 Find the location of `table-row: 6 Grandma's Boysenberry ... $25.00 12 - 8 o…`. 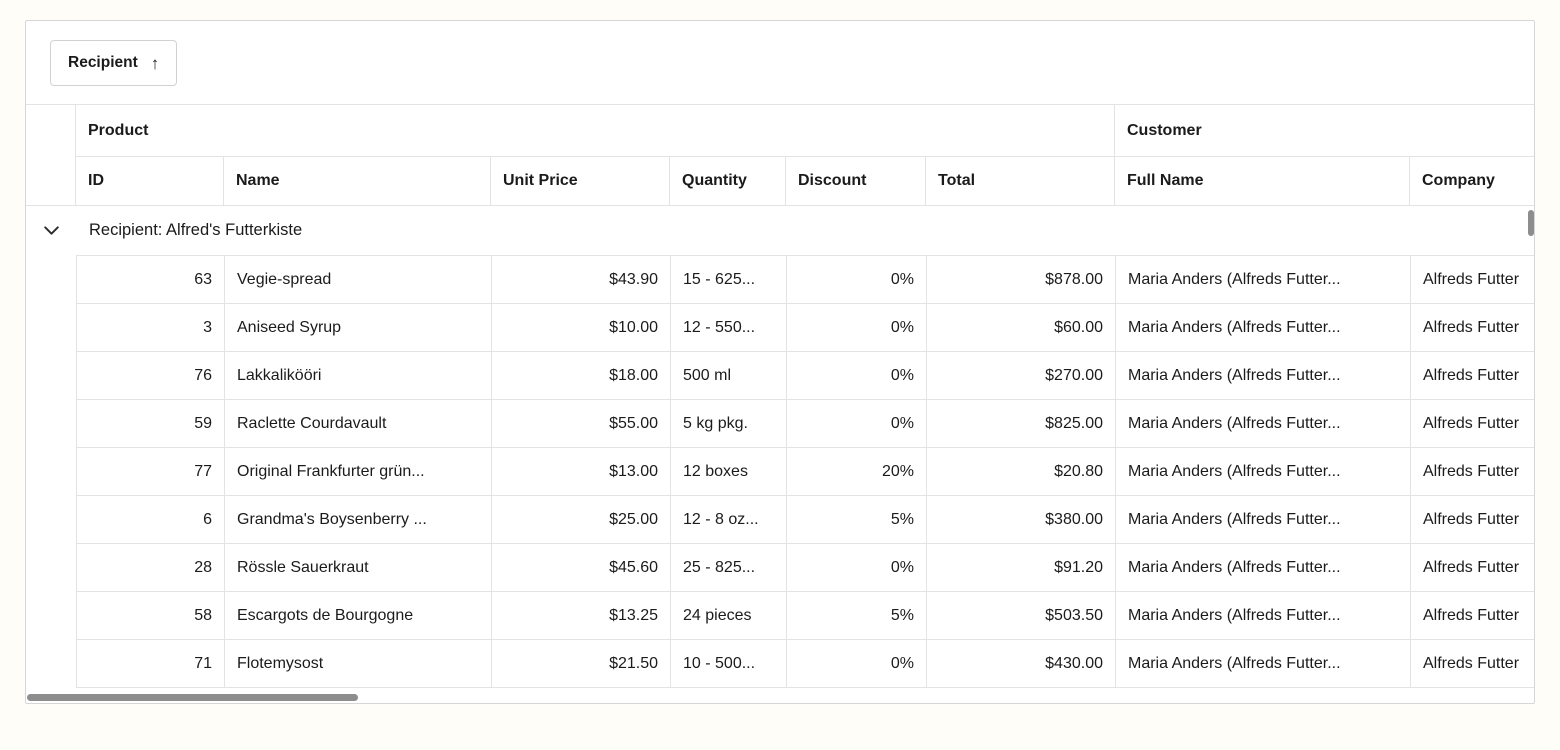

table-row: 6 Grandma's Boysenberry ... $25.00 12 - 8 o… is located at coordinates (805, 520).